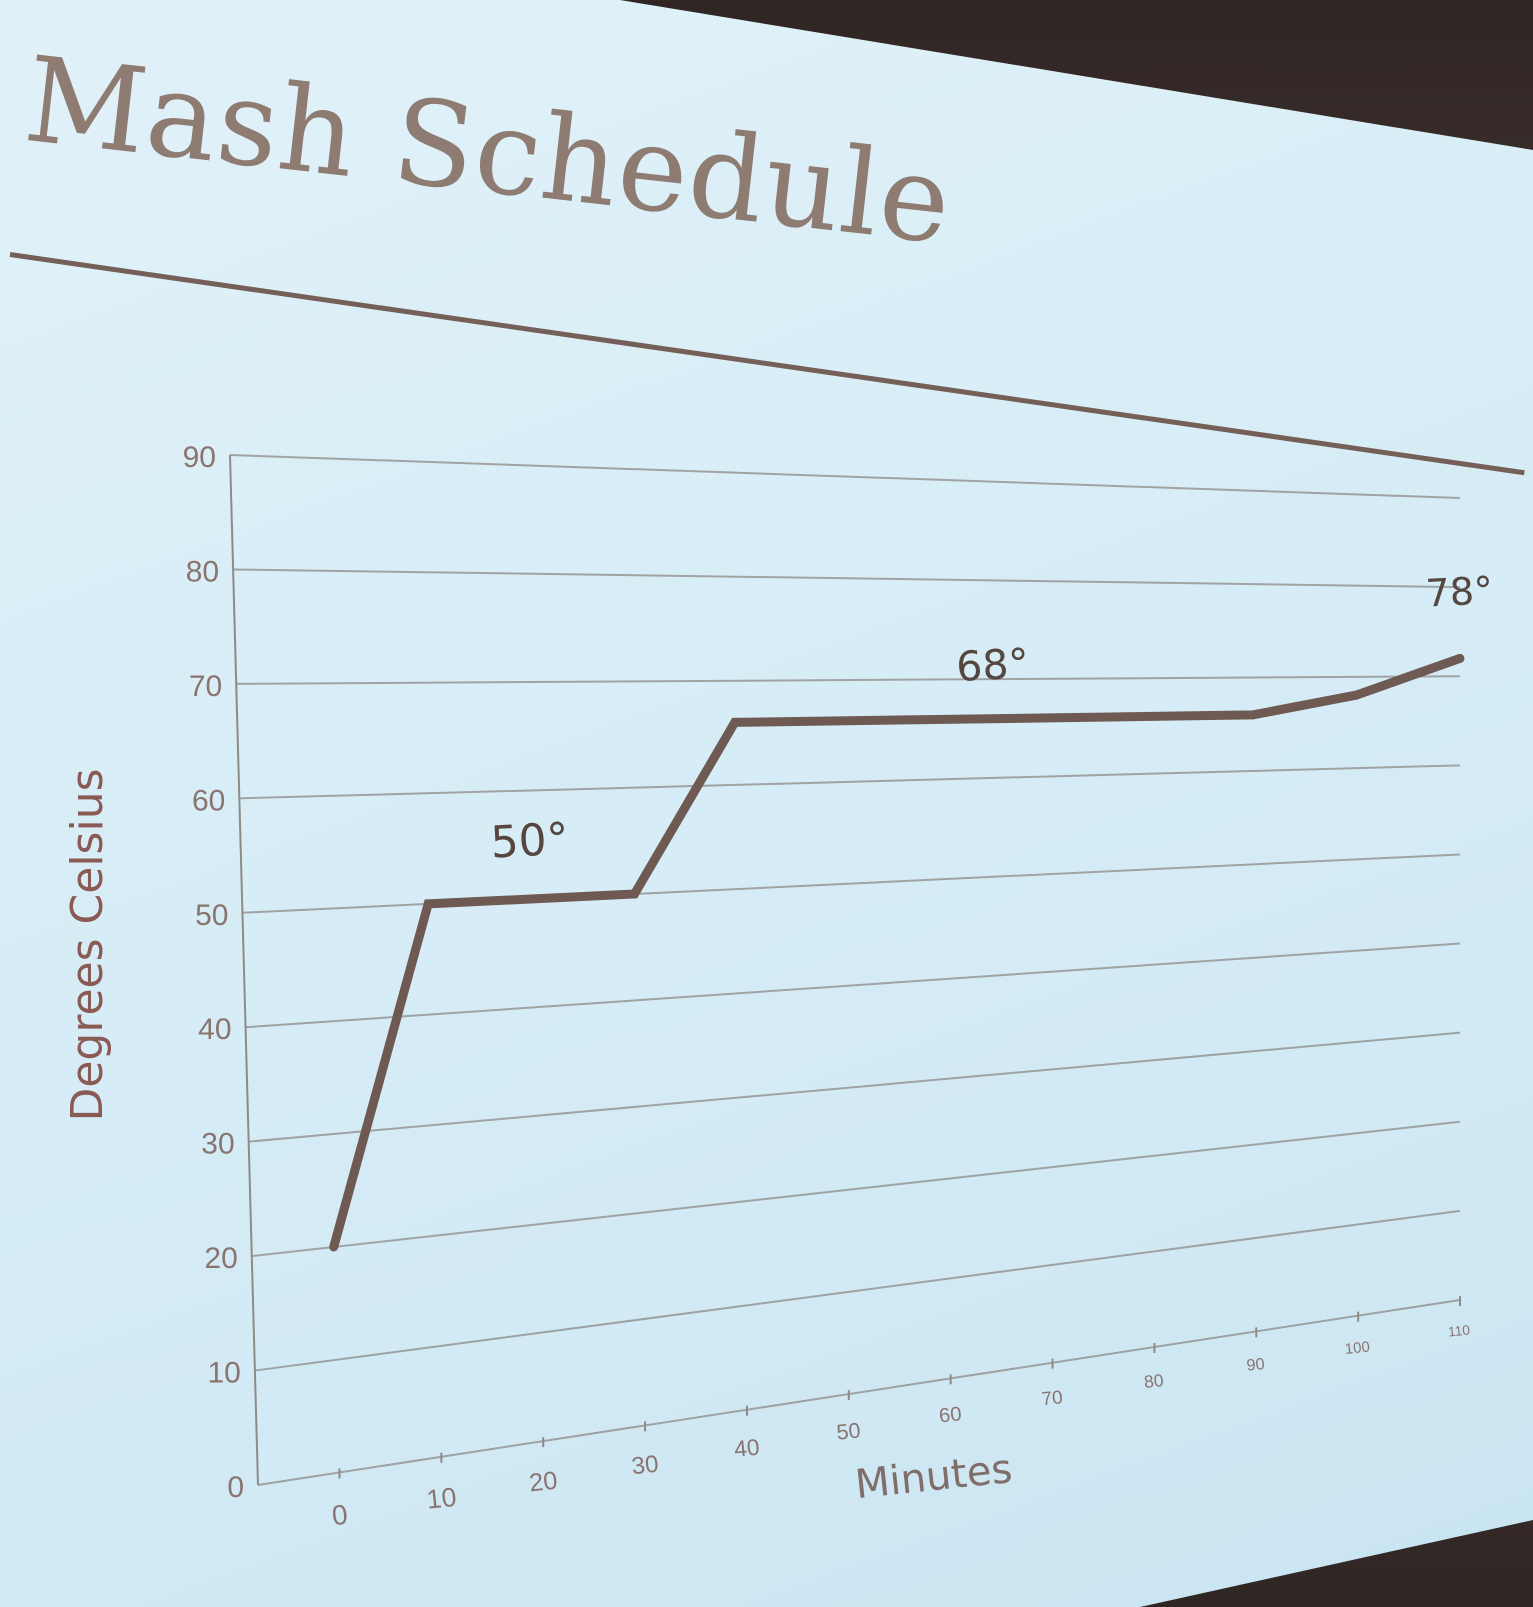 Image resolution: width=1533 pixels, height=1607 pixels. I want to click on y-tick-label-90: 90, so click(199, 457).